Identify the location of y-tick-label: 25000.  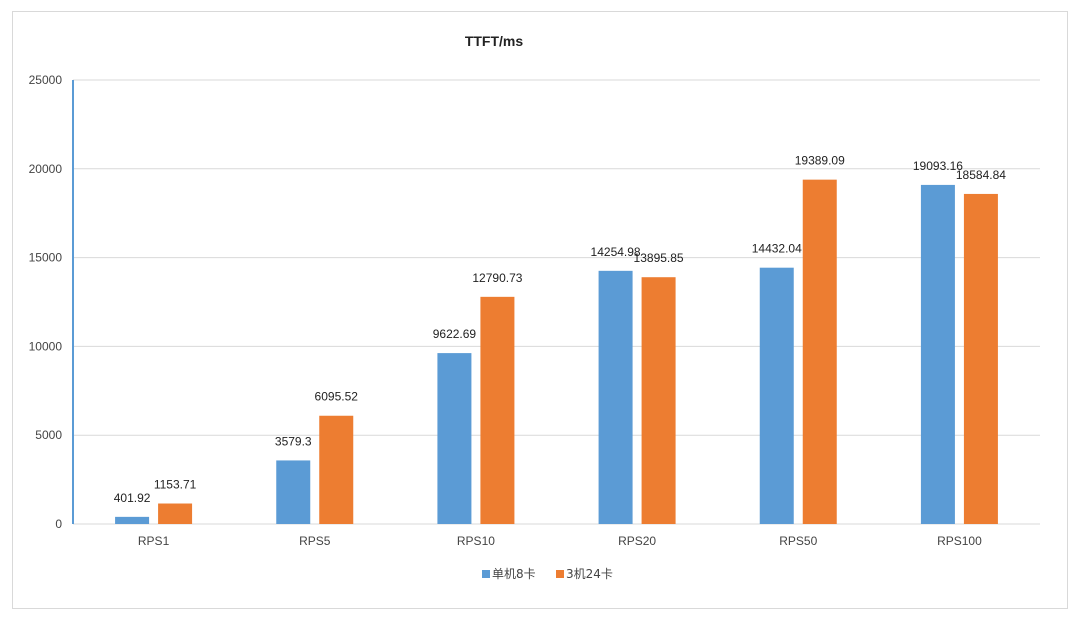
(46, 80).